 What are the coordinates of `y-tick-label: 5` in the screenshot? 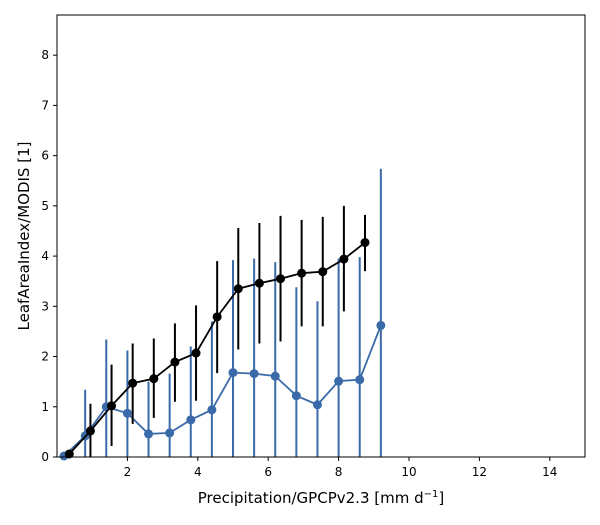 It's located at (45, 206).